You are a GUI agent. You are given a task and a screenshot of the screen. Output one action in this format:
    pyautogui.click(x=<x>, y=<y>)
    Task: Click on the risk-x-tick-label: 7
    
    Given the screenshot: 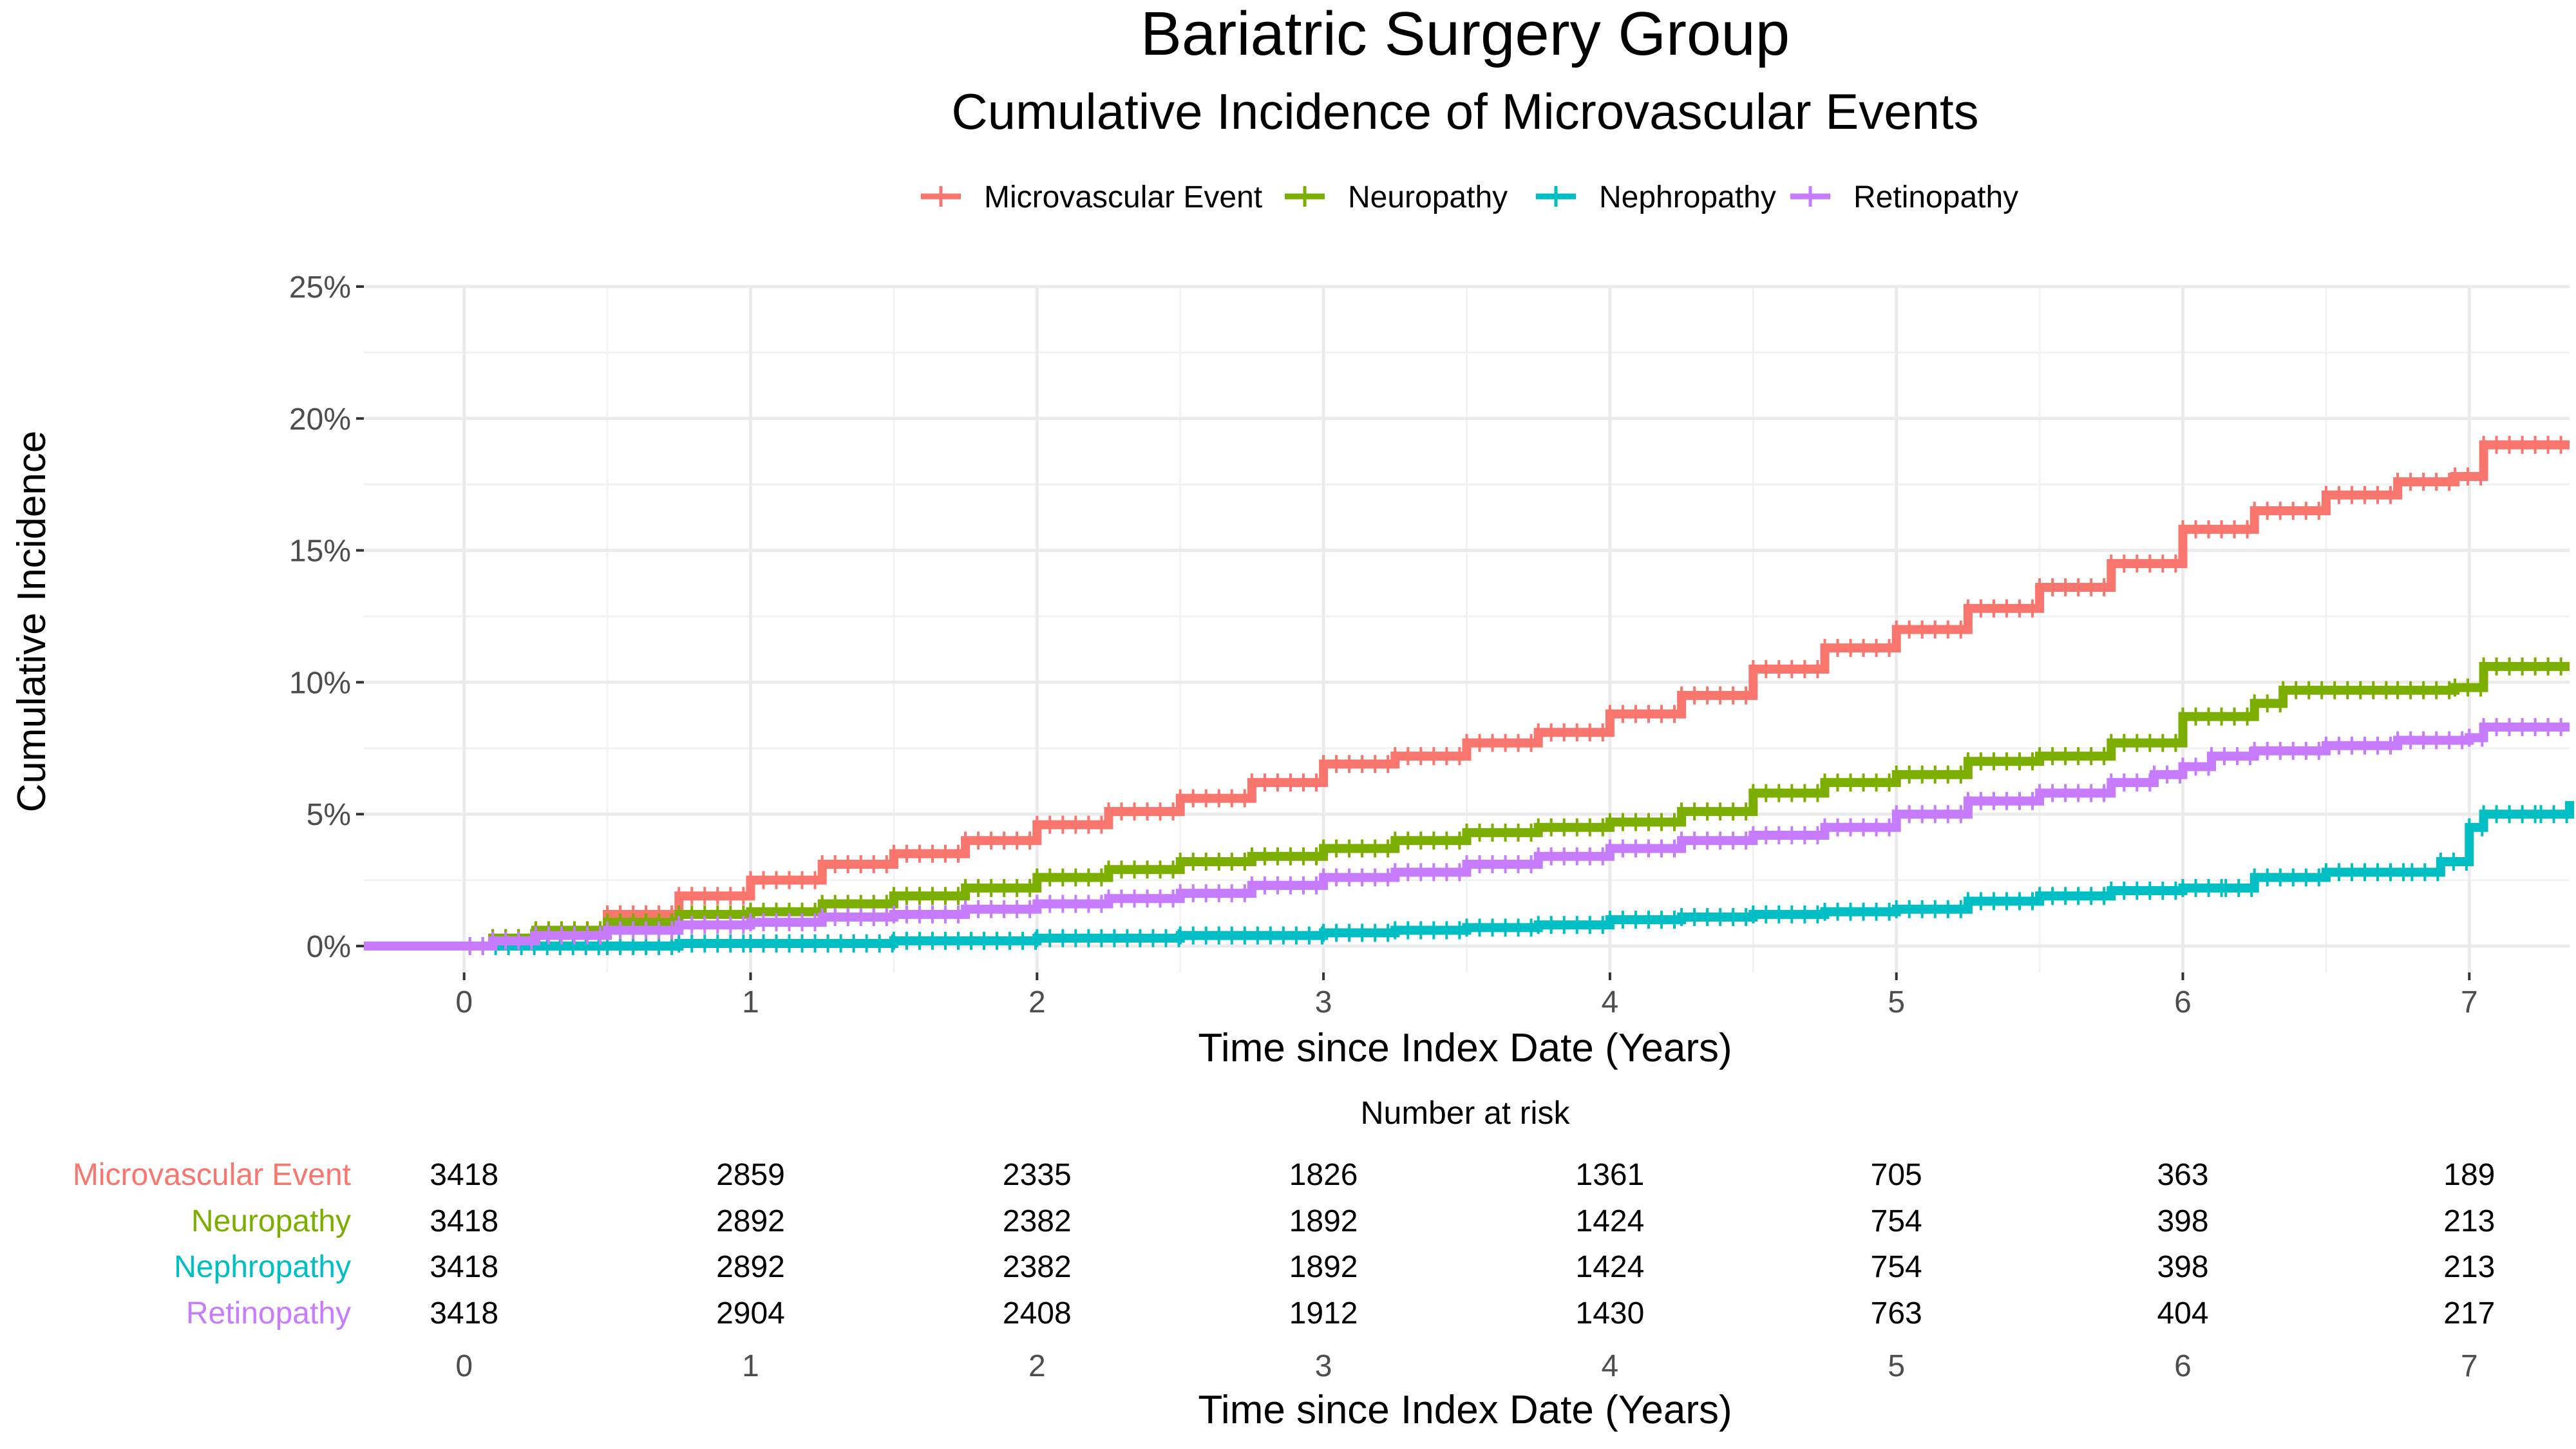 What is the action you would take?
    pyautogui.click(x=2469, y=1366)
    